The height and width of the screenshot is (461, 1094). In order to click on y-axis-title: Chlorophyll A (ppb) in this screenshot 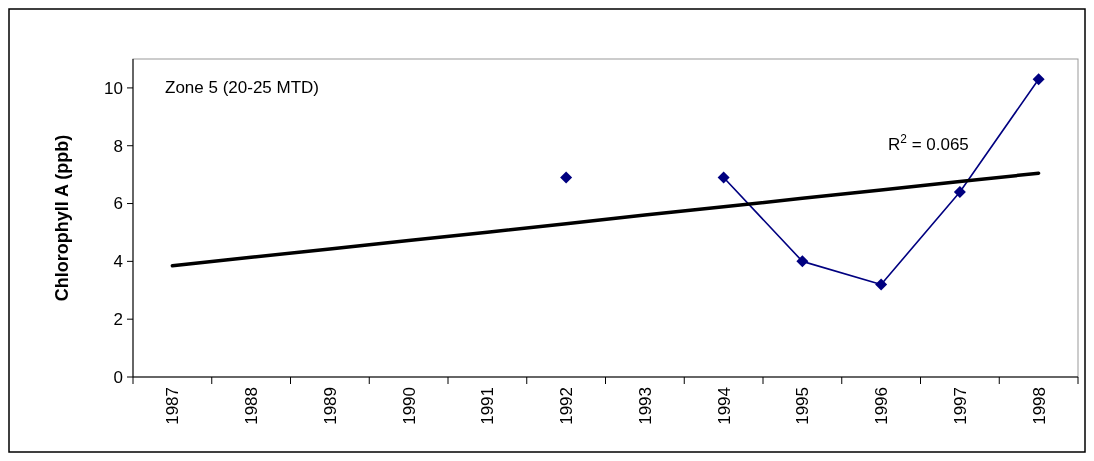, I will do `click(62, 218)`.